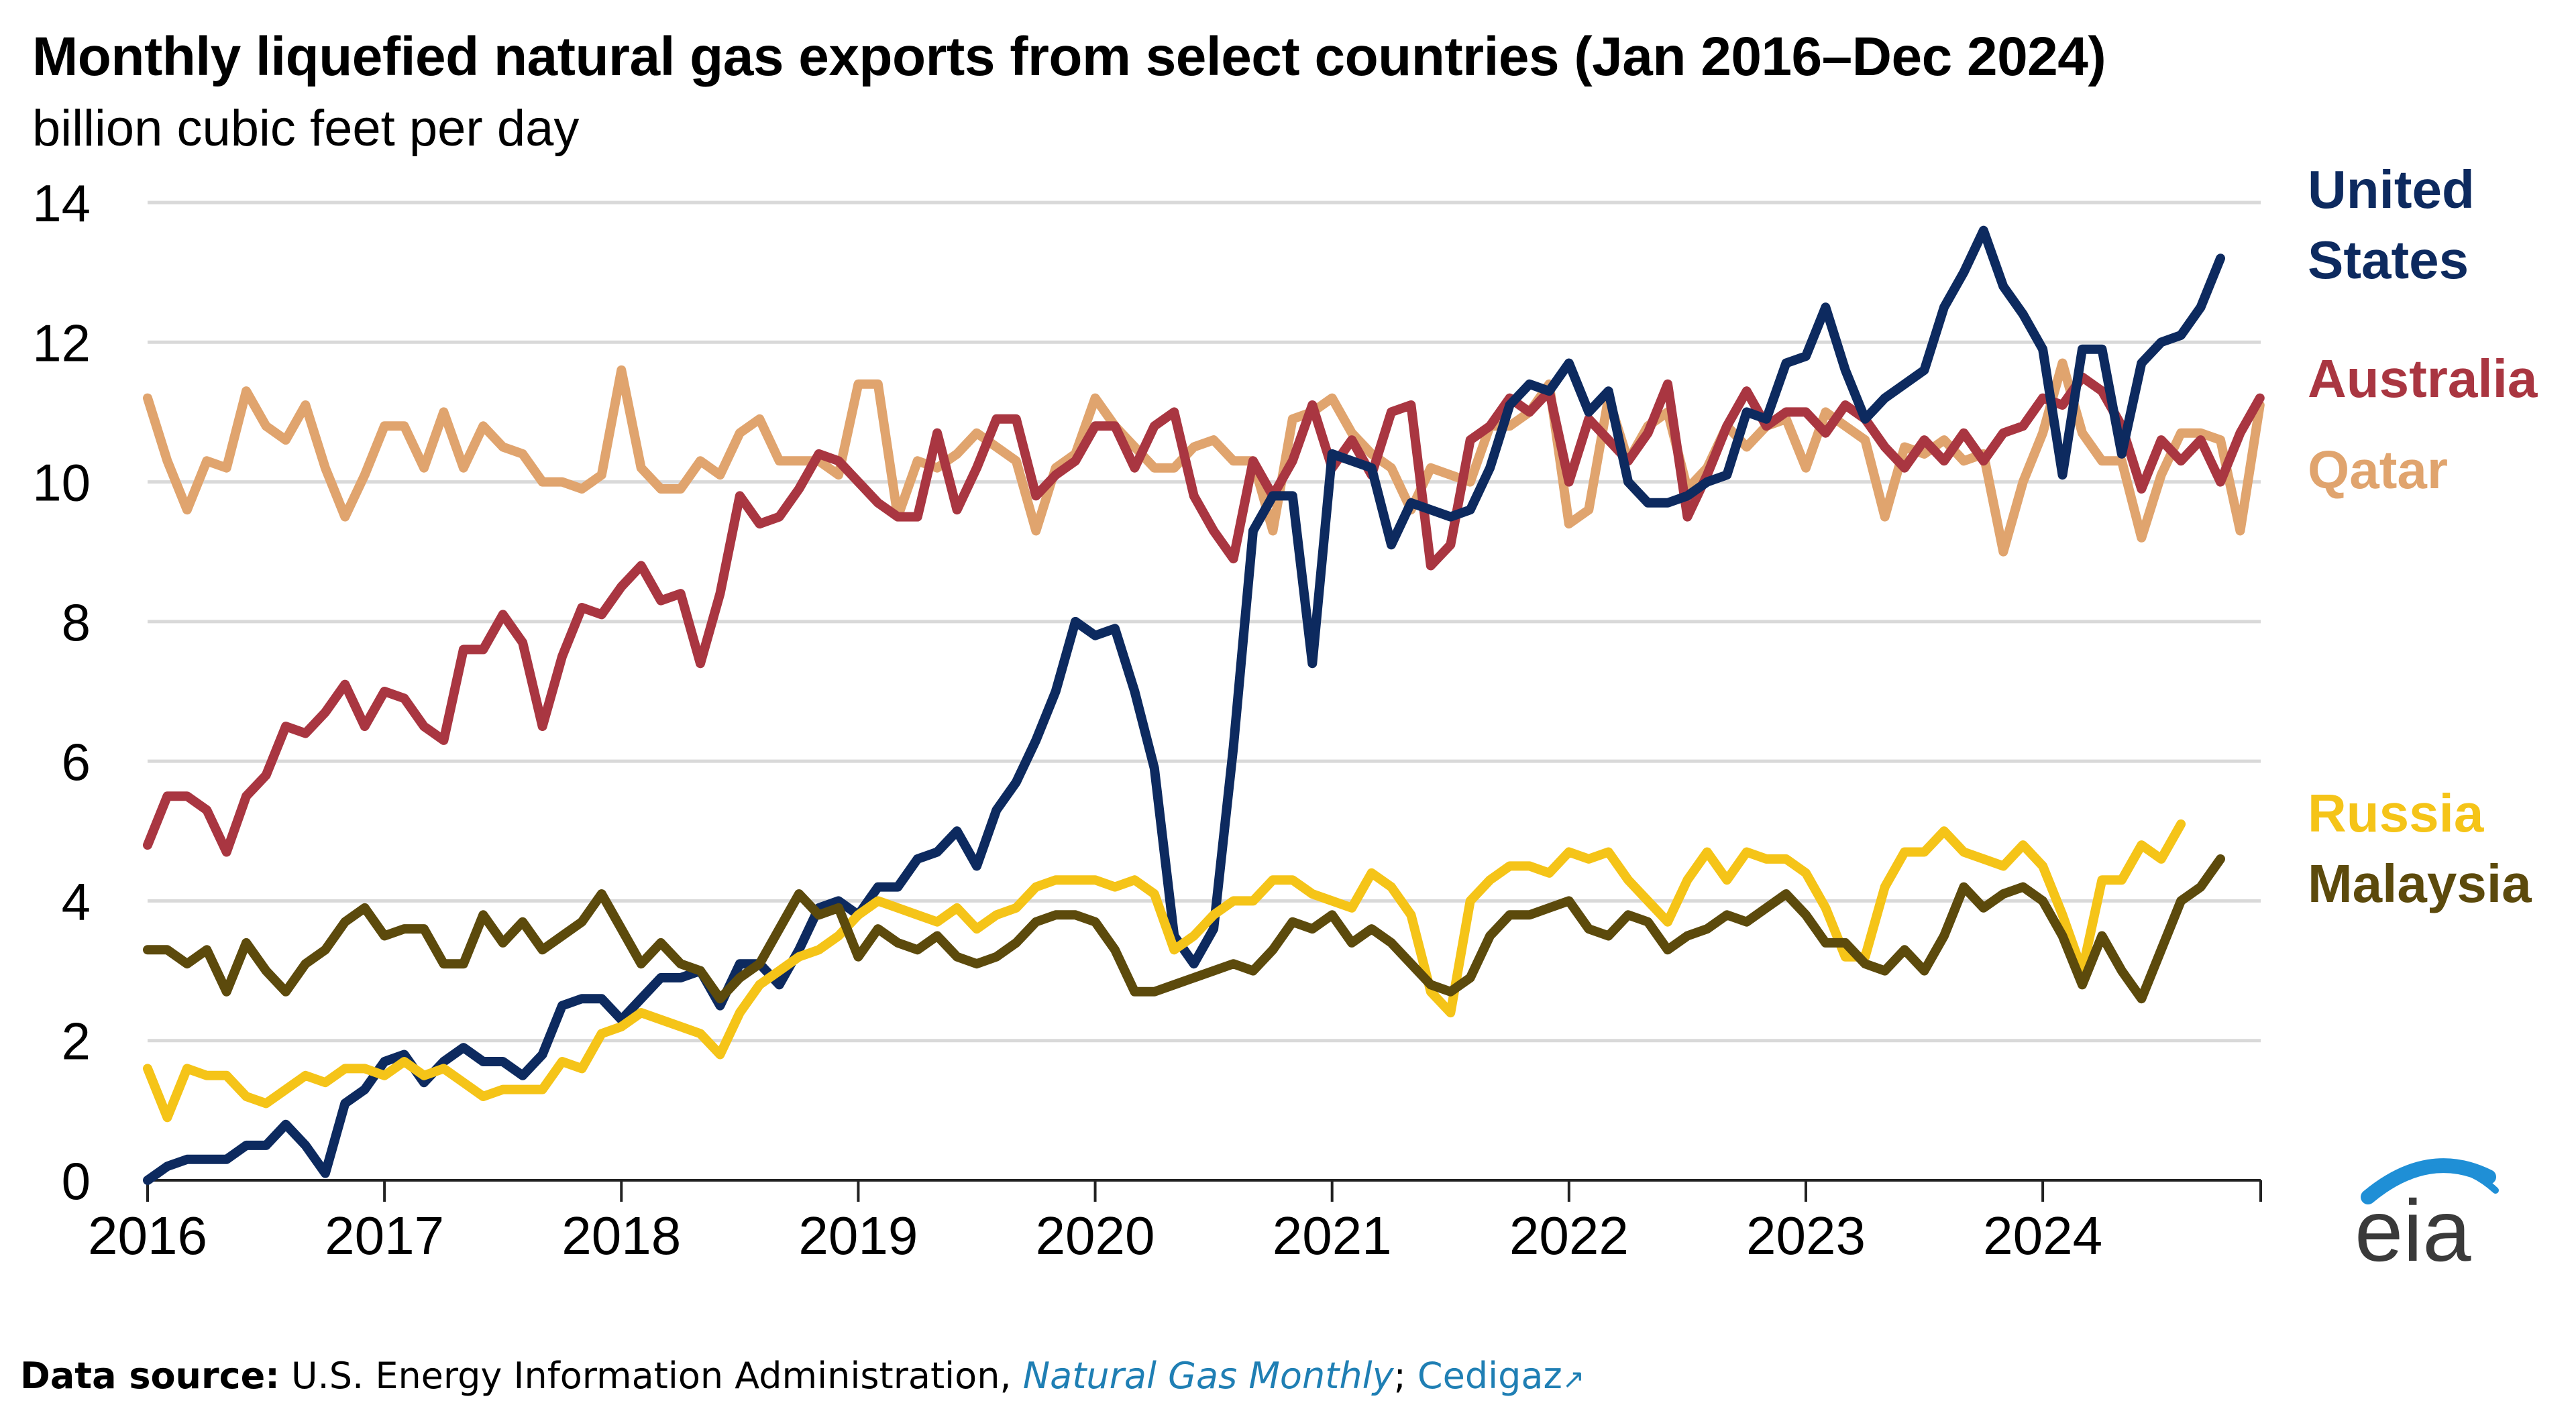  What do you see at coordinates (2391, 189) in the screenshot?
I see `label-united-states-line1: United` at bounding box center [2391, 189].